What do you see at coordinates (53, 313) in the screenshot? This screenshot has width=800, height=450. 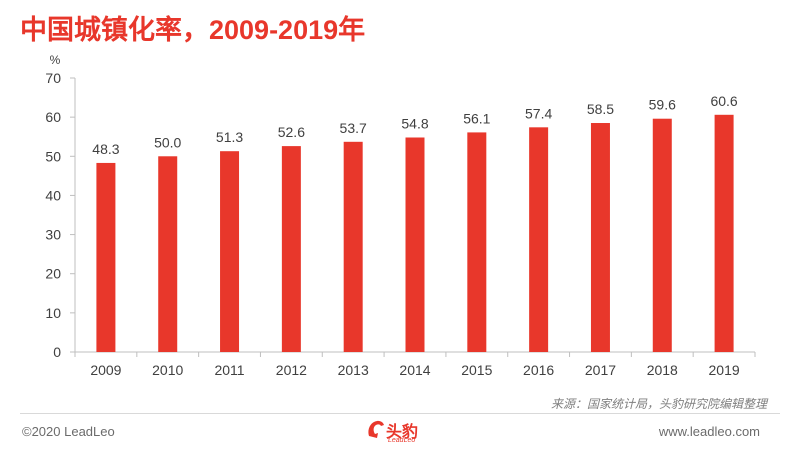 I see `y-tick-label: 10` at bounding box center [53, 313].